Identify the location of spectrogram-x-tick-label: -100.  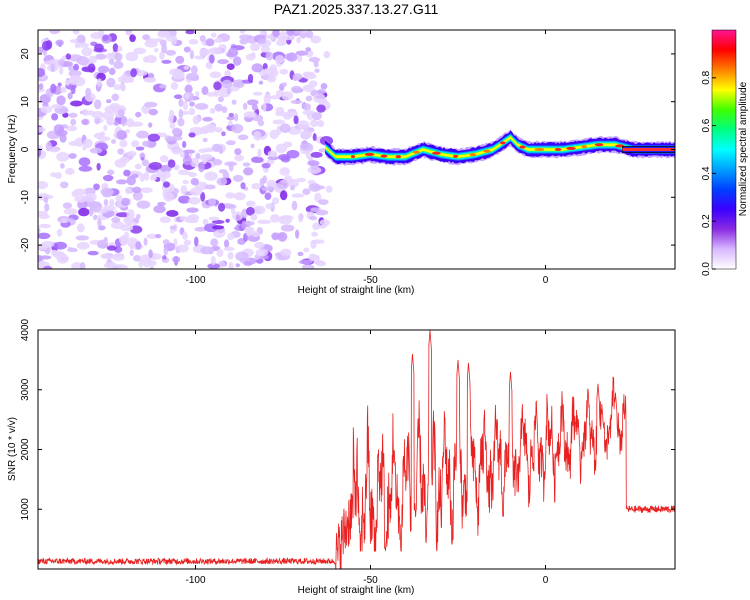
(195, 280).